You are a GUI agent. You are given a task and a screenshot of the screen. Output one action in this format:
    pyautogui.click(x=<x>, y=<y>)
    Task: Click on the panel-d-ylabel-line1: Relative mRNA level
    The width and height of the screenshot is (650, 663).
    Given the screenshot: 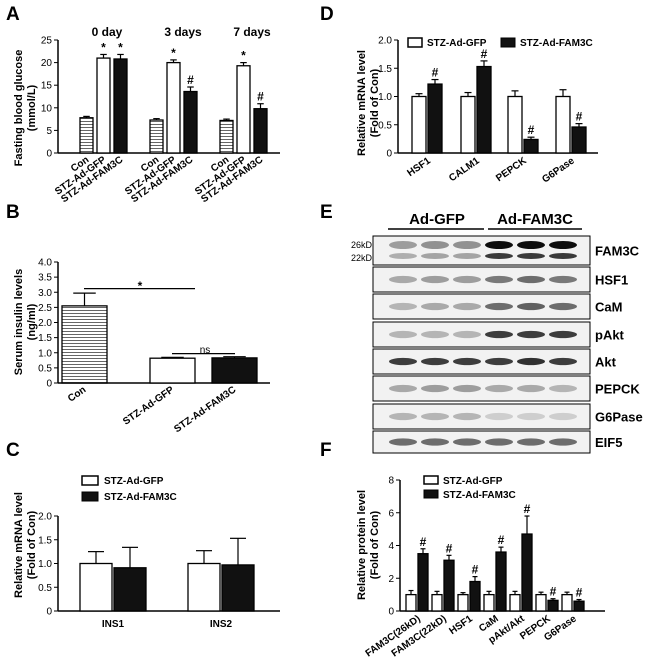 What is the action you would take?
    pyautogui.click(x=362, y=103)
    